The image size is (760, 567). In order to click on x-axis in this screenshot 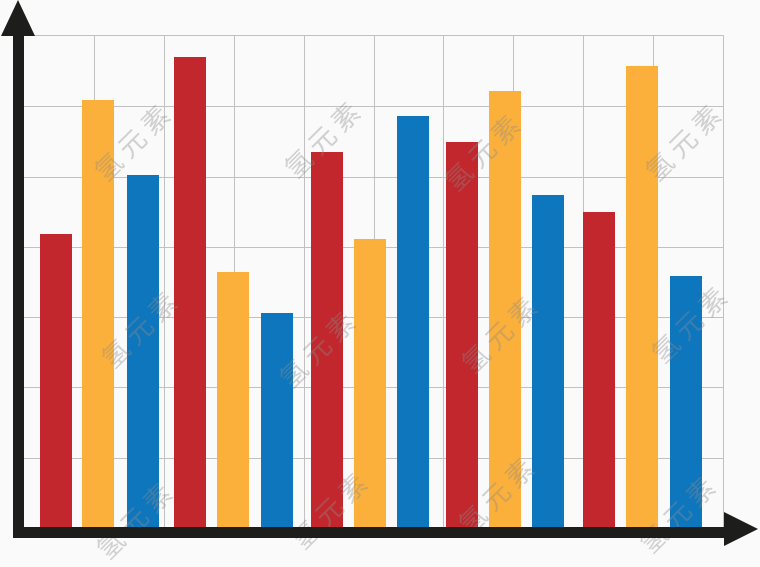, I will do `click(368, 532)`.